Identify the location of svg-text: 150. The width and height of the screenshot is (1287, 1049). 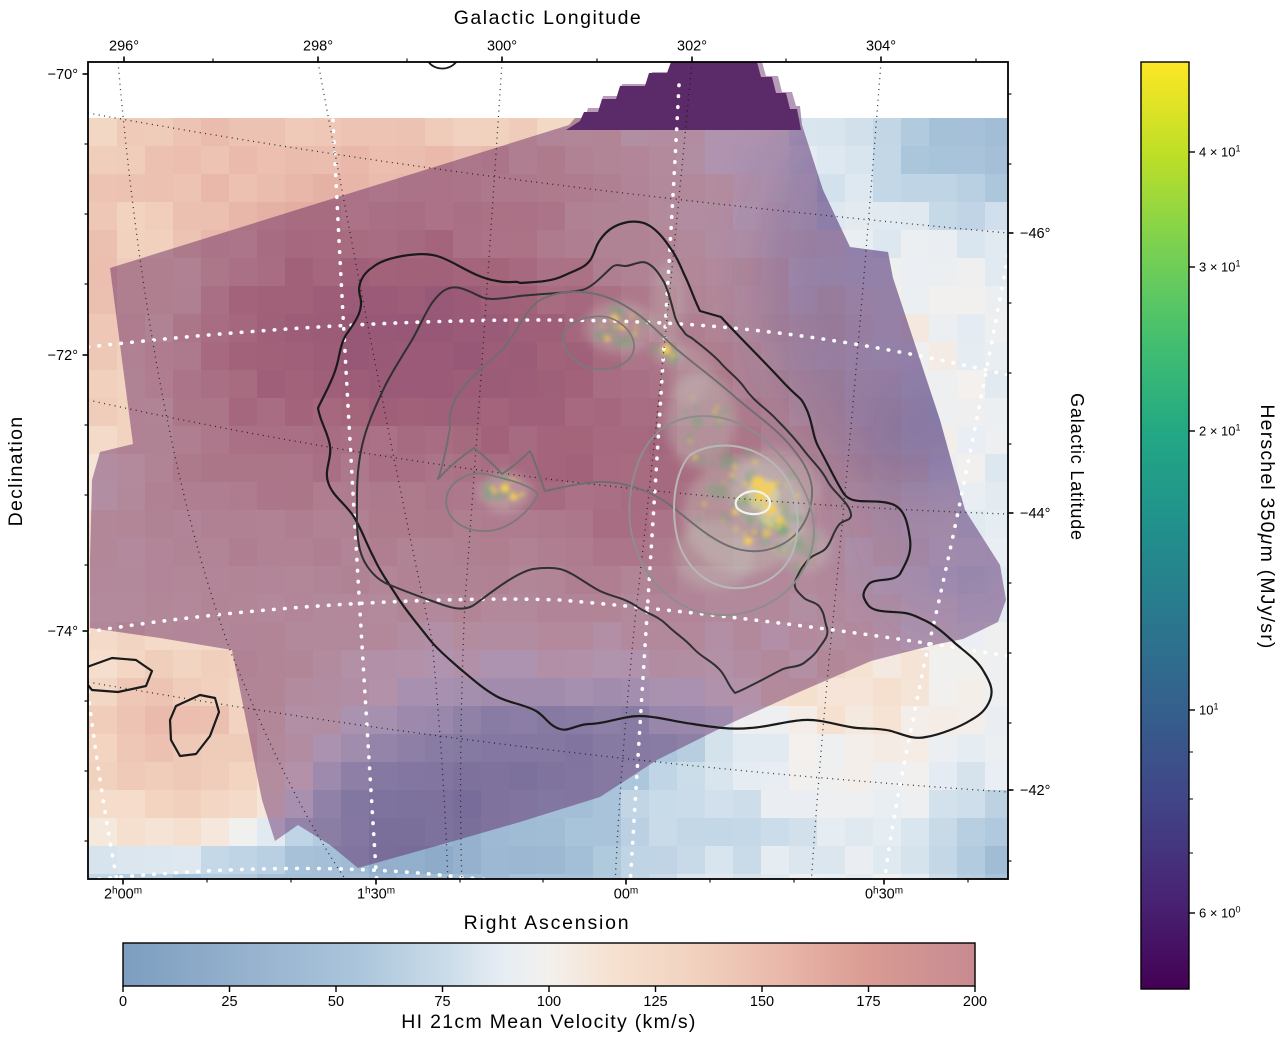
(762, 1002).